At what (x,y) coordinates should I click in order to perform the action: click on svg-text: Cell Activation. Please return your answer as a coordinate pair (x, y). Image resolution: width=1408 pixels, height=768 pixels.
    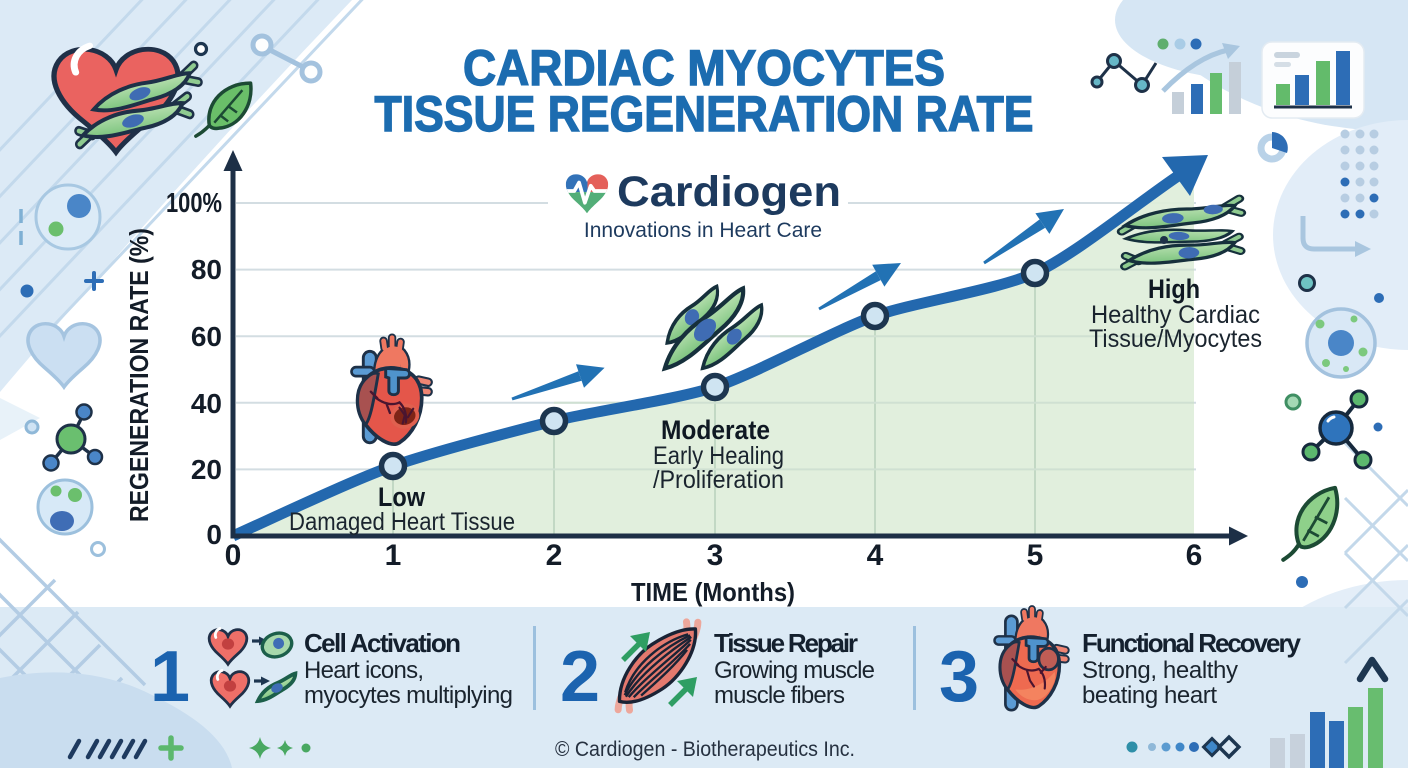
    Looking at the image, I should click on (382, 643).